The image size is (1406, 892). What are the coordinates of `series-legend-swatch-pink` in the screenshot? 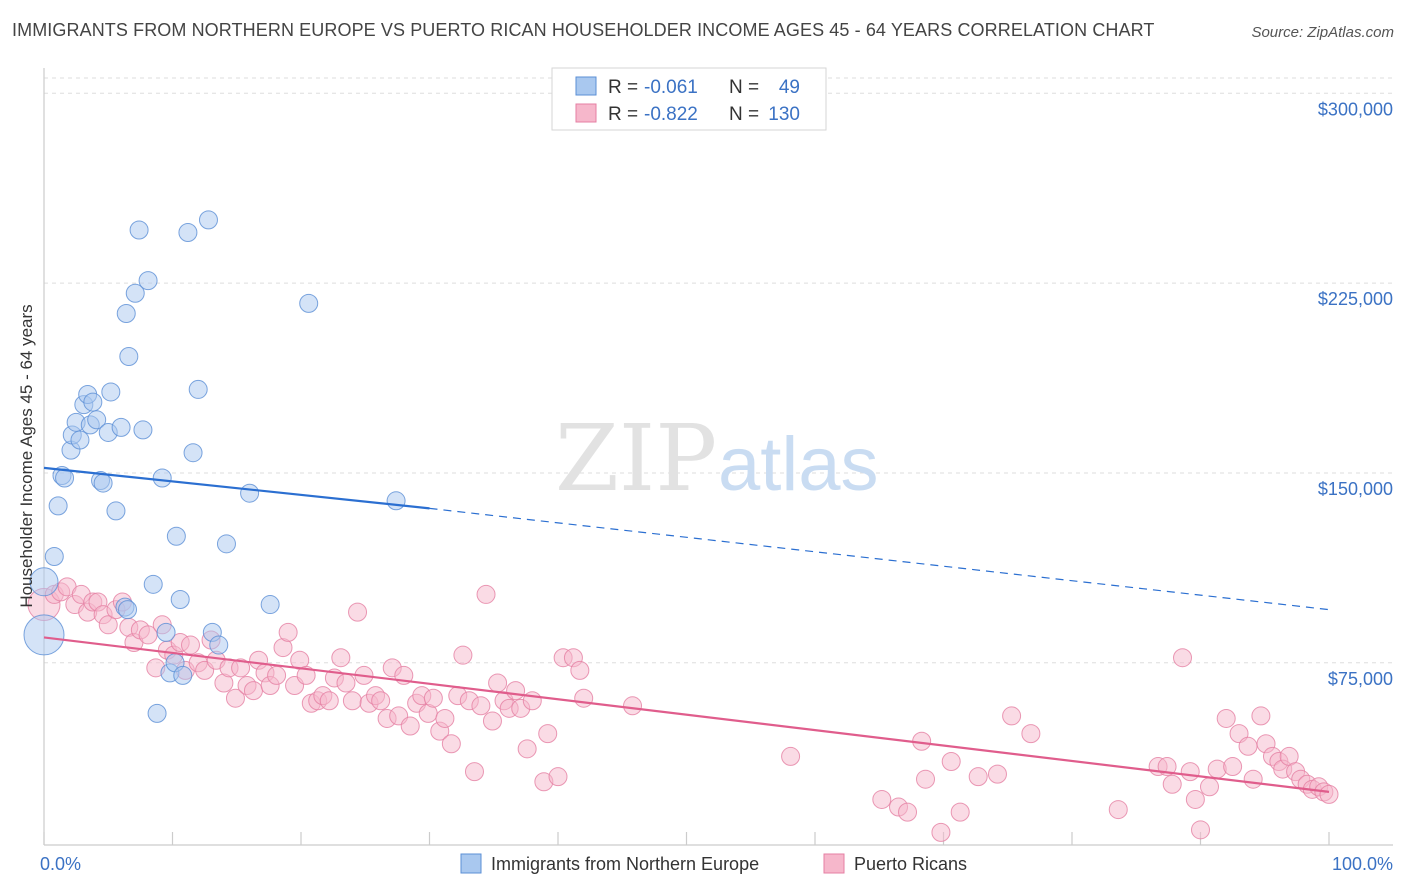 It's located at (834, 863).